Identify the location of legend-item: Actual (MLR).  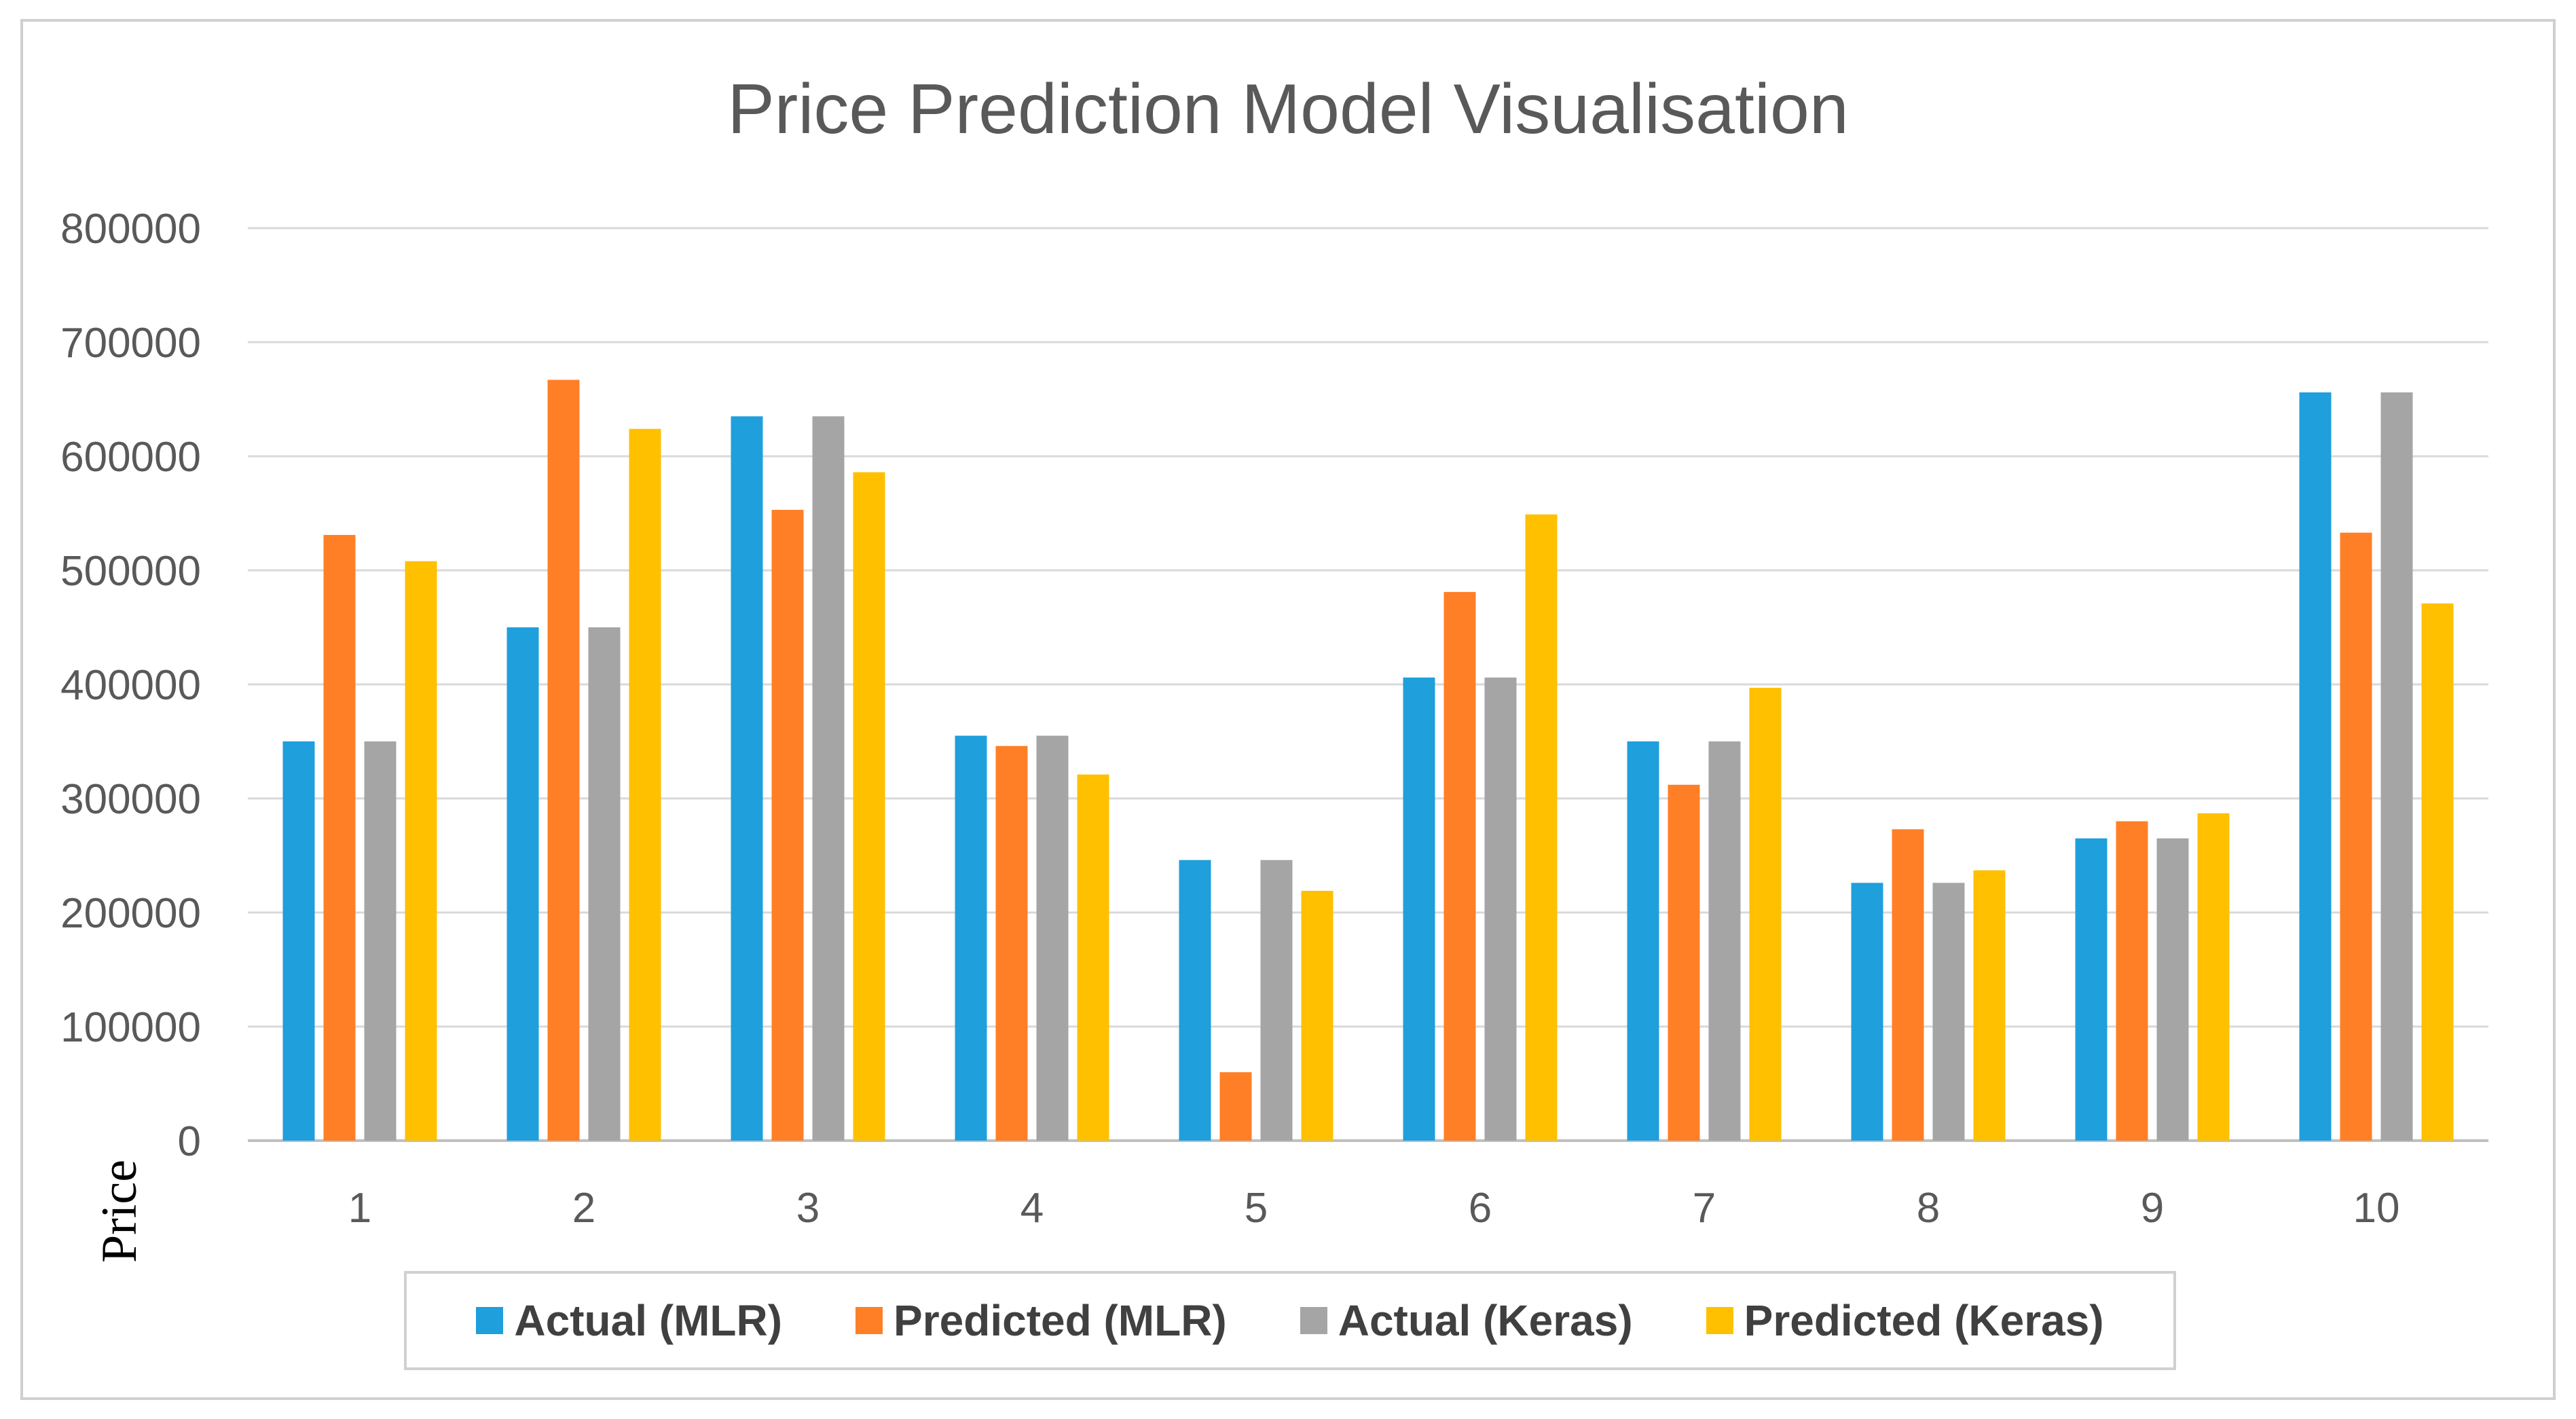
(629, 1320).